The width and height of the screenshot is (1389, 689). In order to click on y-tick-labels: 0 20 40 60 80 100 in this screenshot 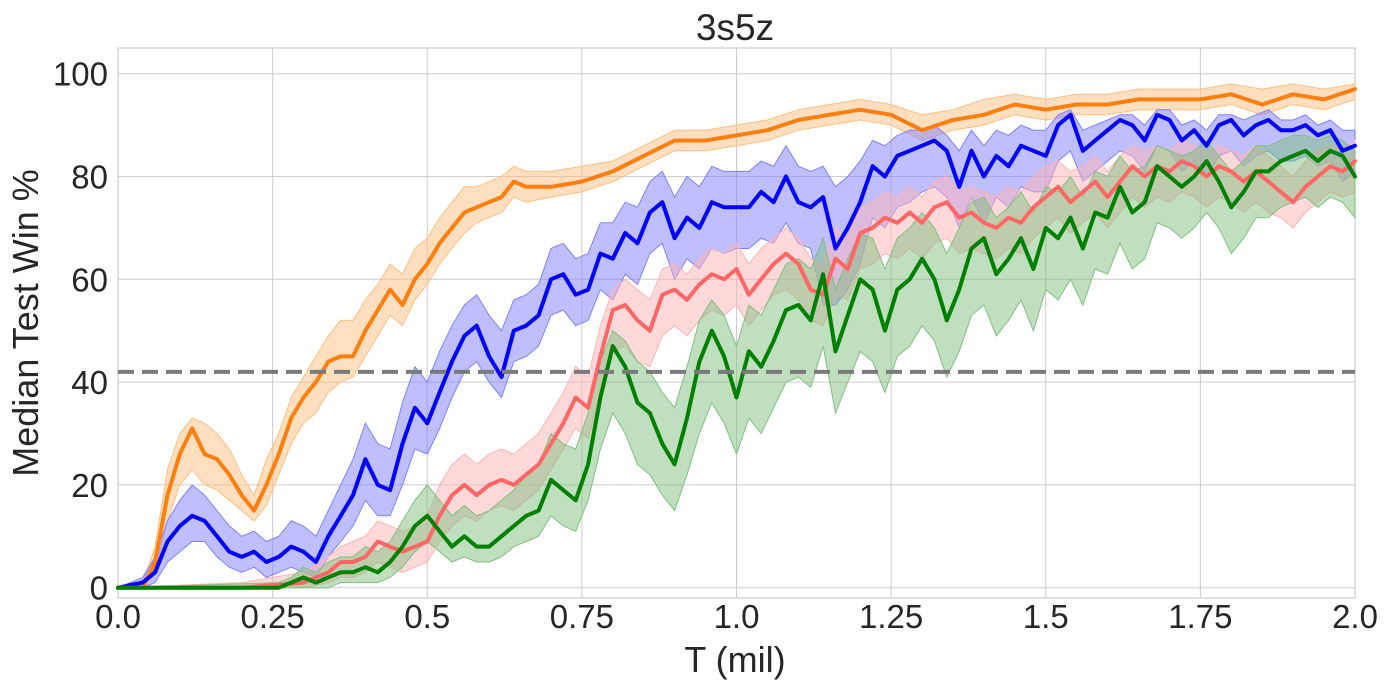, I will do `click(80, 331)`.